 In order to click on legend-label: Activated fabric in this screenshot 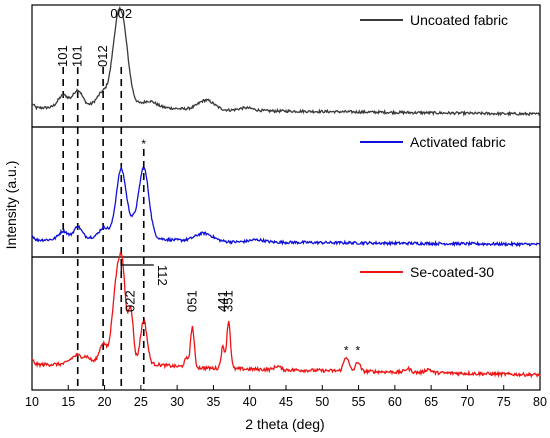, I will do `click(458, 142)`.